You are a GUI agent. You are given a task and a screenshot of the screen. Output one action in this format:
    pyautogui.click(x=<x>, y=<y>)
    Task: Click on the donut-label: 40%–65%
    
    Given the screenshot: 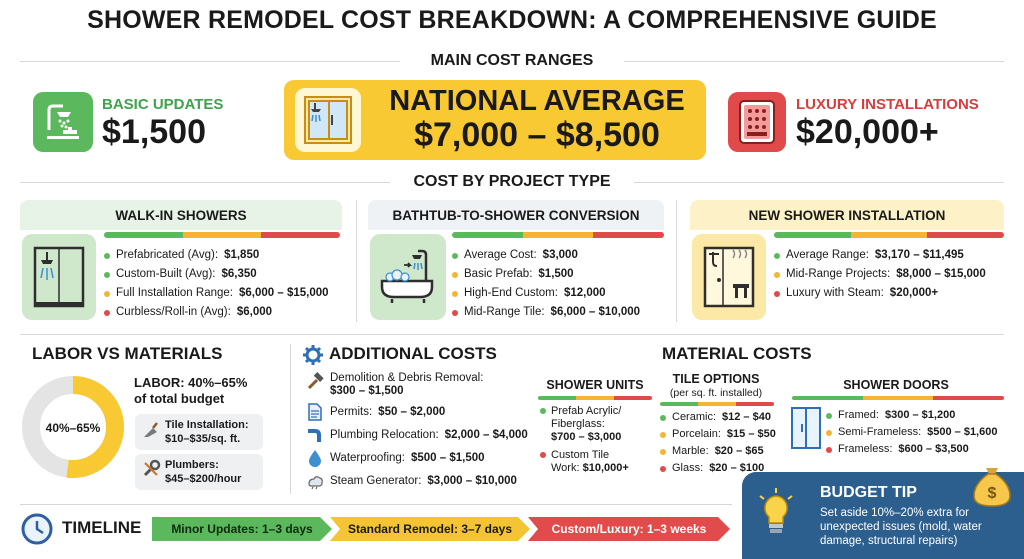 What is the action you would take?
    pyautogui.click(x=73, y=428)
    